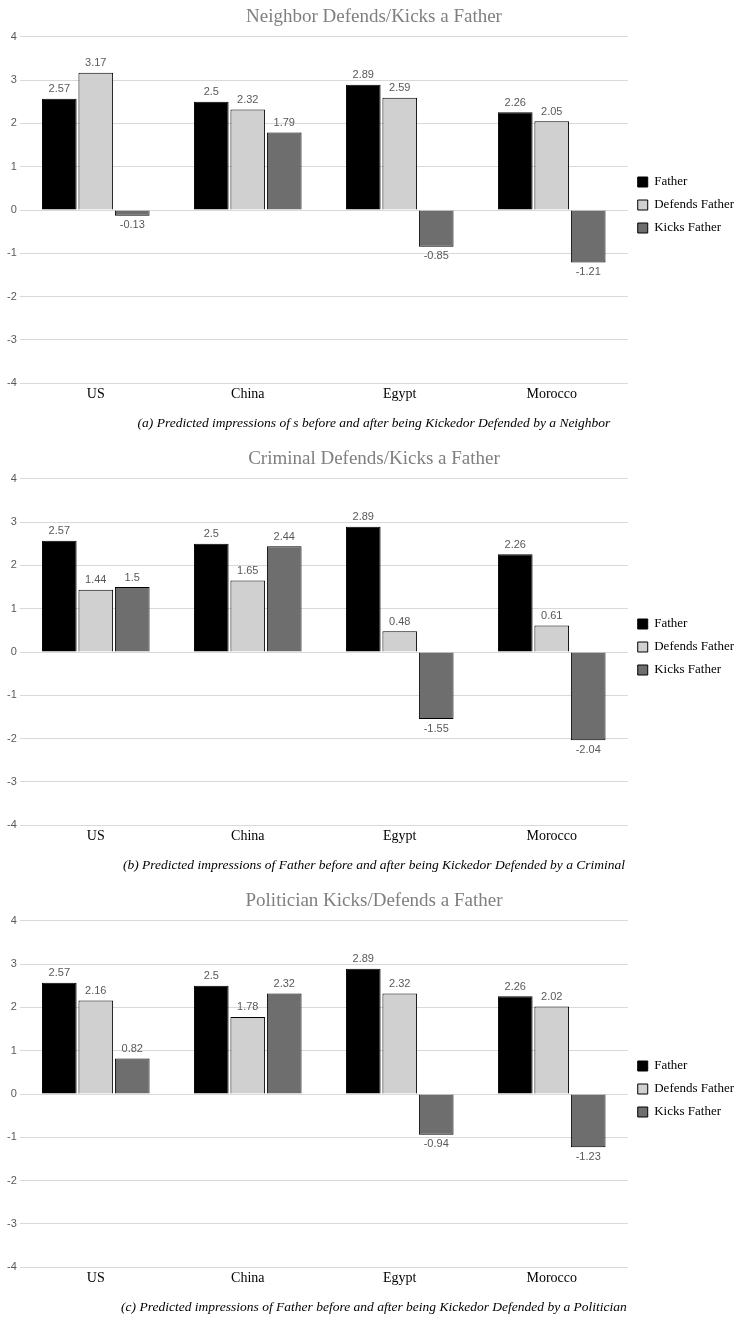  What do you see at coordinates (400, 87) in the screenshot?
I see `data-label: 2.59` at bounding box center [400, 87].